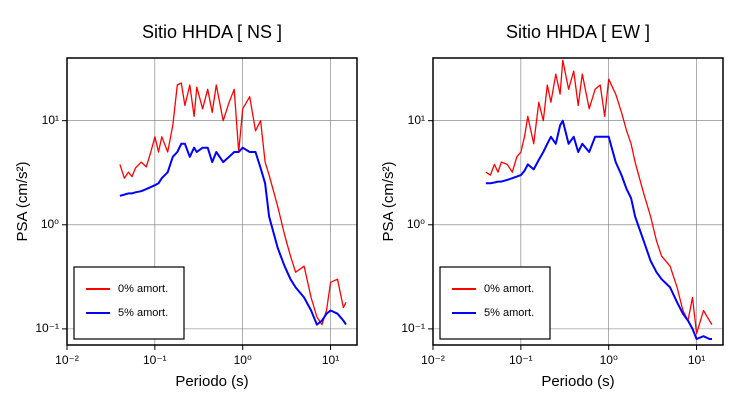  Describe the element at coordinates (212, 32) in the screenshot. I see `chart-title: Sitio HHDA [ NS ]` at that location.